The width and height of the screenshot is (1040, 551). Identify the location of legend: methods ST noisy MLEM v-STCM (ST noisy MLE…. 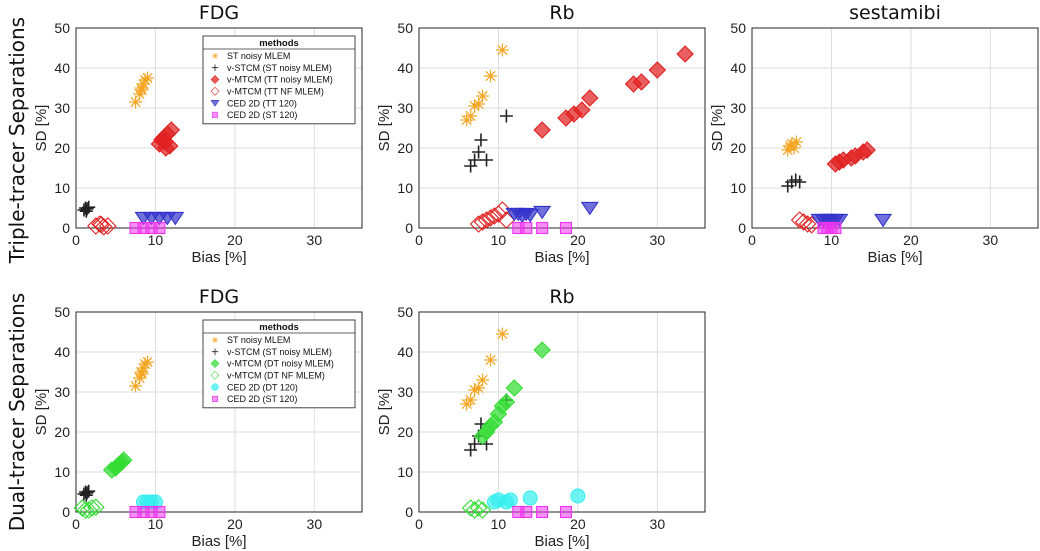
(279, 80).